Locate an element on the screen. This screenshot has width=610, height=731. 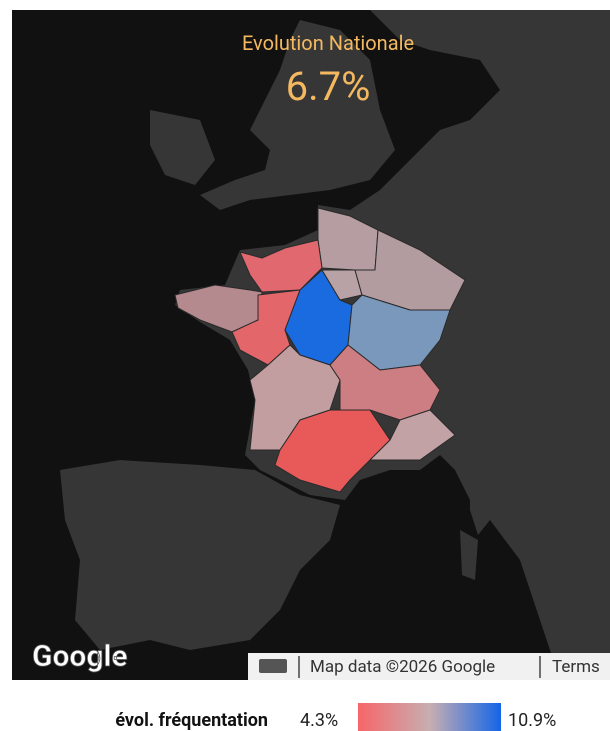
terms-link: Terms is located at coordinates (576, 667).